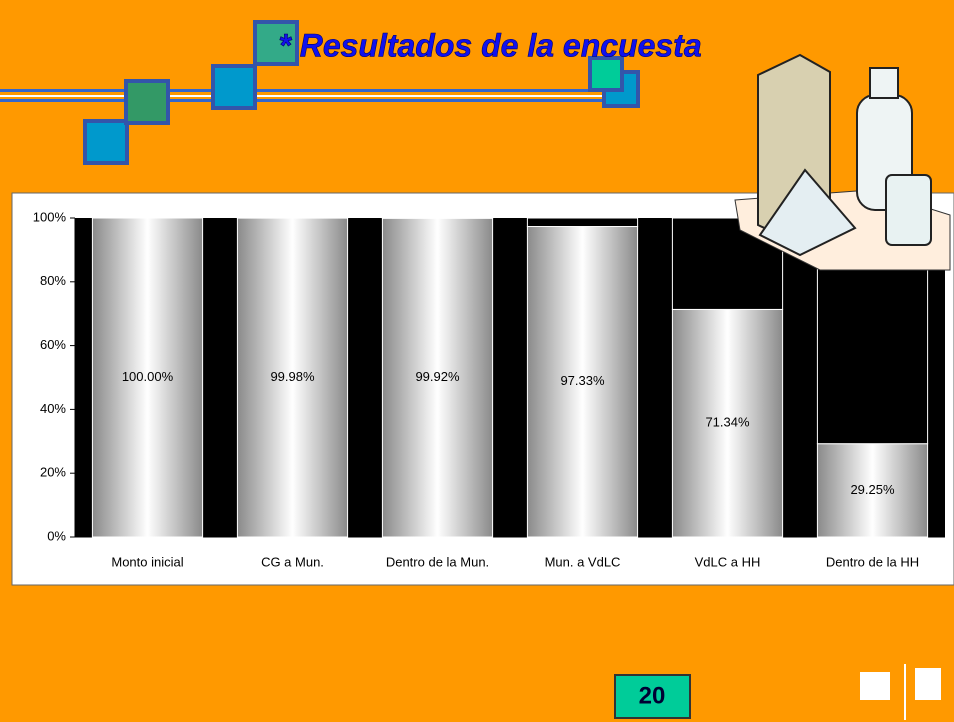 The image size is (954, 722). I want to click on data-label: 97.33%, so click(582, 380).